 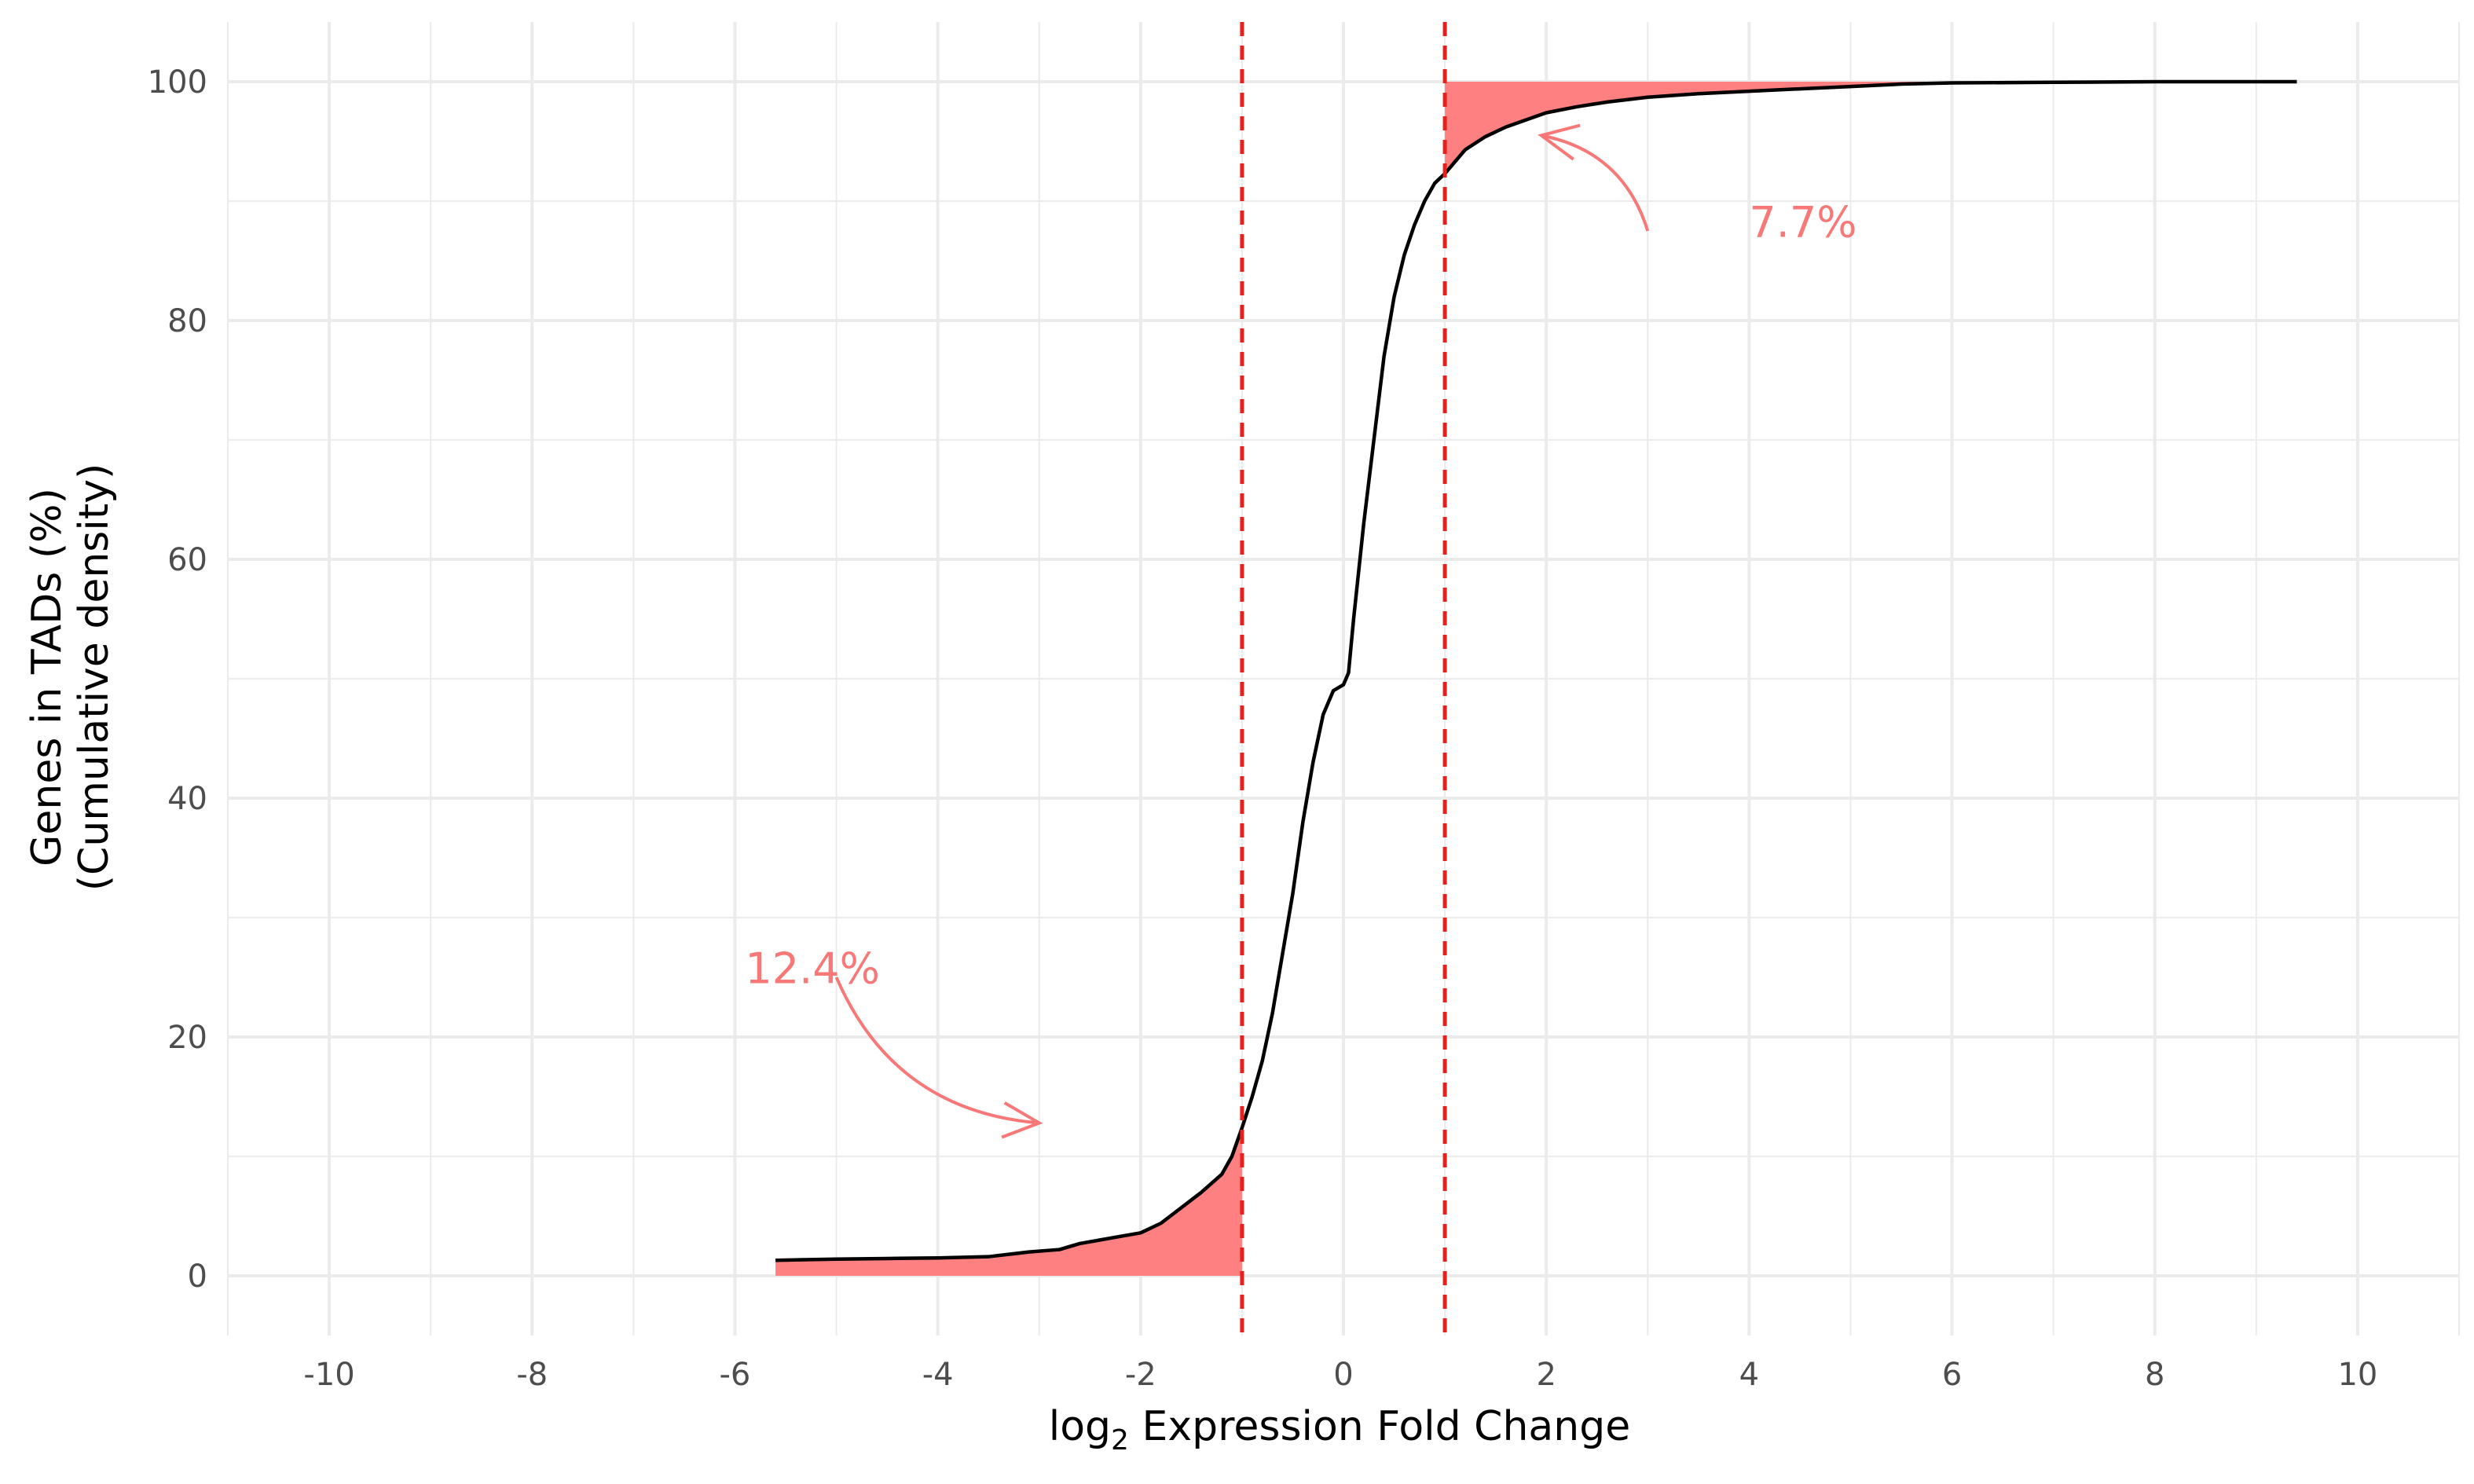 I want to click on x-axis-title: log2 Expression Fold Change, so click(x=1339, y=1430).